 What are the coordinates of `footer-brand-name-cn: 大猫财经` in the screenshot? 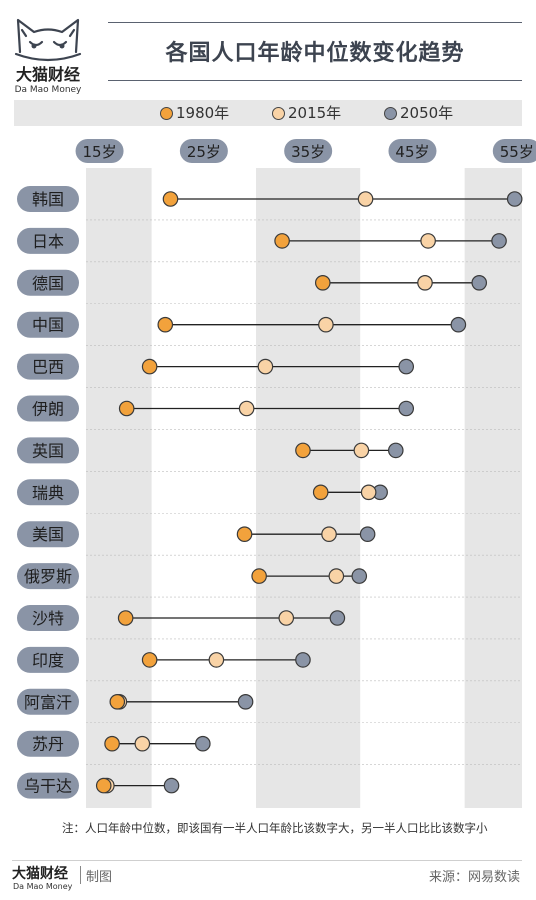 It's located at (40, 873).